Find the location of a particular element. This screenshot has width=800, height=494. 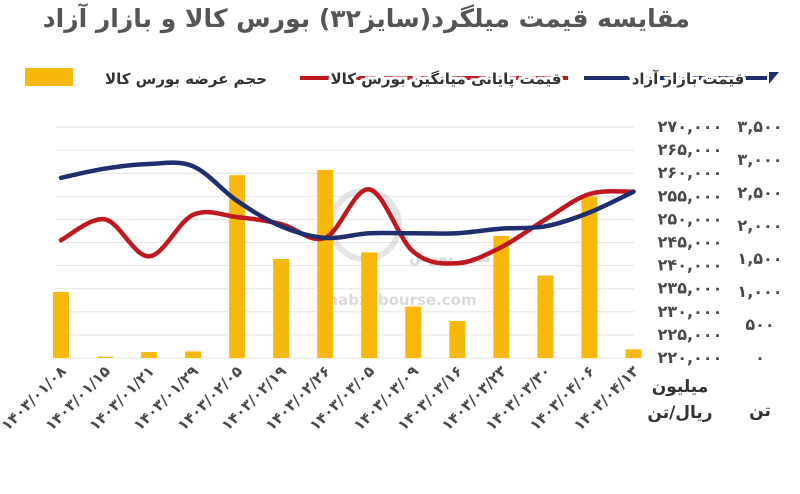

price-tick-label: ۲۵۵,۰۰۰ is located at coordinates (690, 195).